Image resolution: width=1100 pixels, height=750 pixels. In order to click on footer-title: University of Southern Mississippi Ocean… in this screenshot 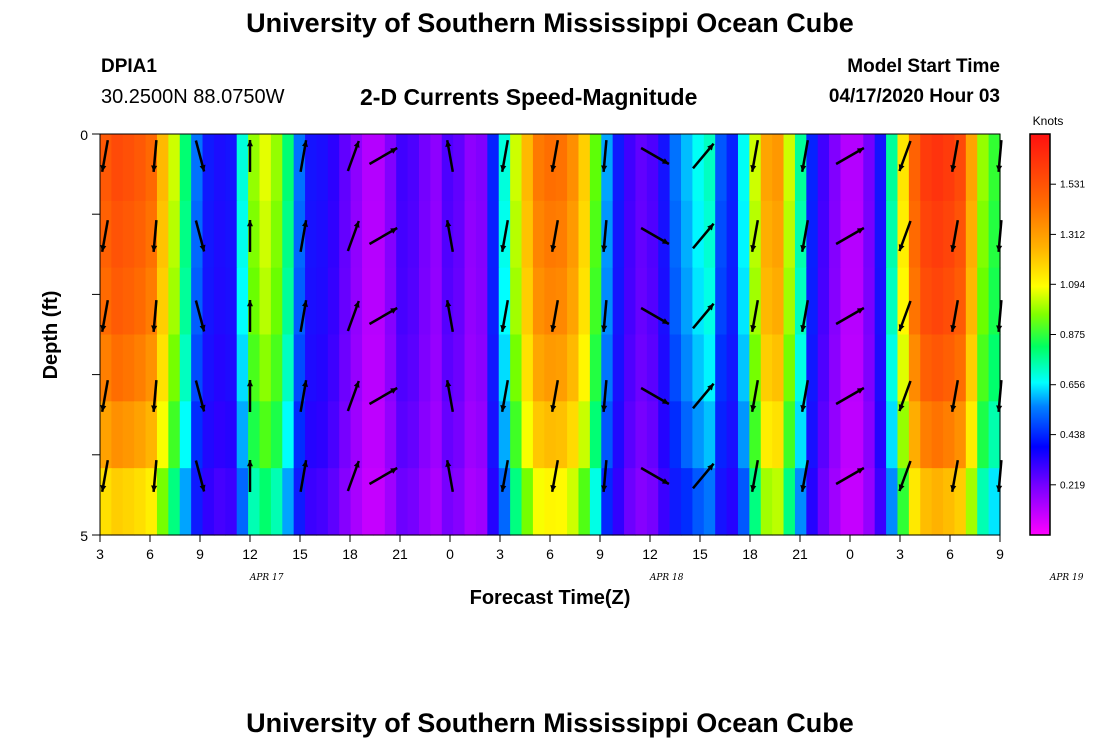, I will do `click(550, 723)`.